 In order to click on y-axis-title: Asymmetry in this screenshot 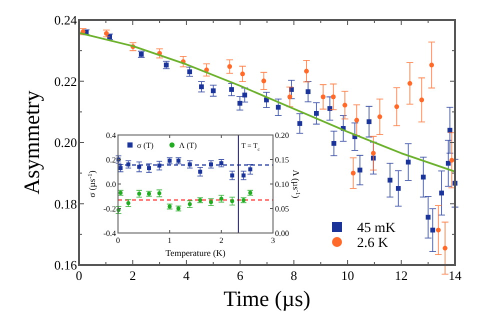, I will do `click(31, 142)`.